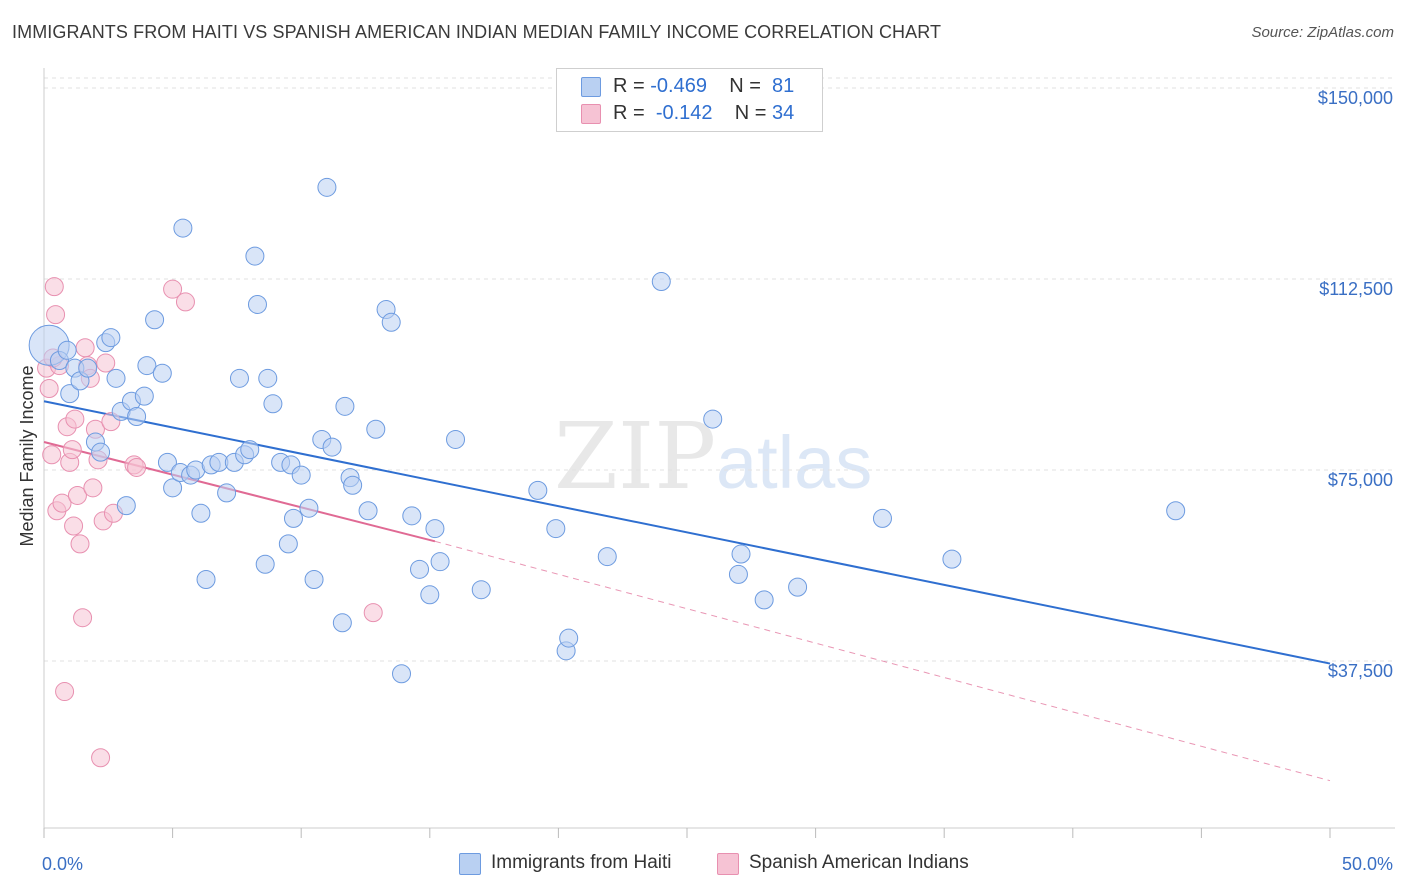  I want to click on legend-text: R = -0.142 N = 34, so click(703, 113).